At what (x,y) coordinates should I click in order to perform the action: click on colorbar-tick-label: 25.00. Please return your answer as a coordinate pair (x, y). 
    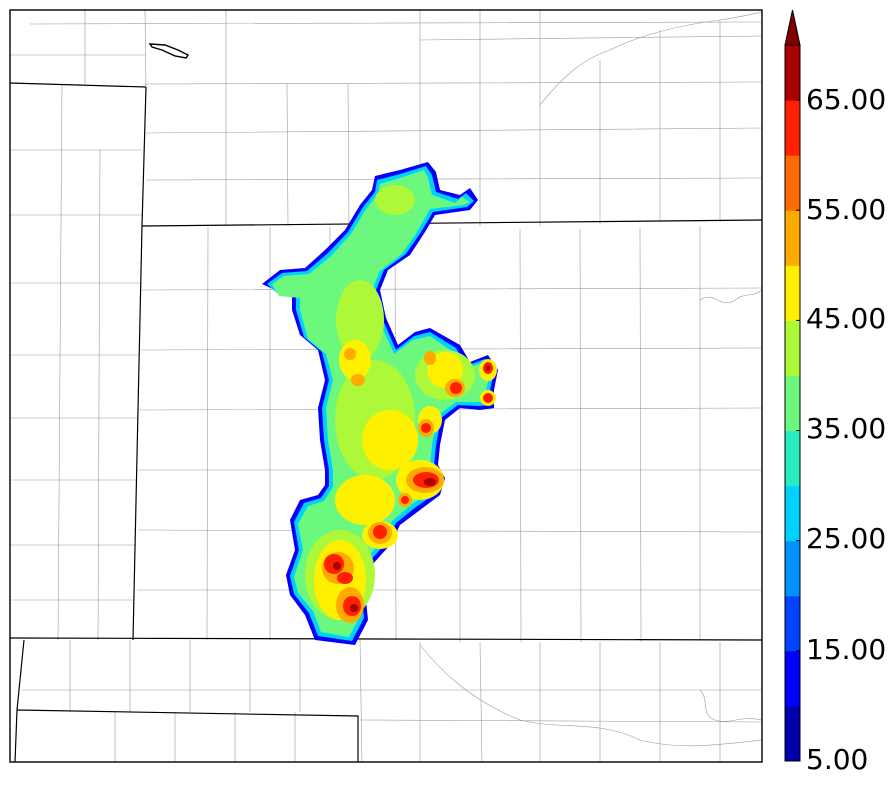
    Looking at the image, I should click on (846, 538).